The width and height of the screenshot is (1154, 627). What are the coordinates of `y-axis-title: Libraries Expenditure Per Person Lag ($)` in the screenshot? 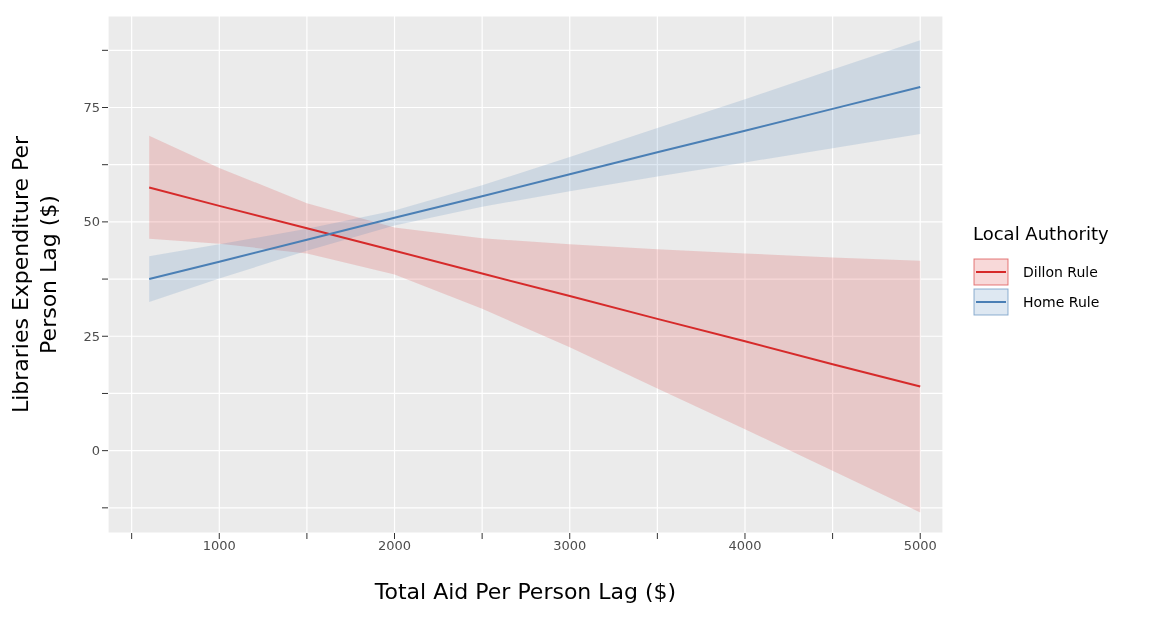 It's located at (34, 274).